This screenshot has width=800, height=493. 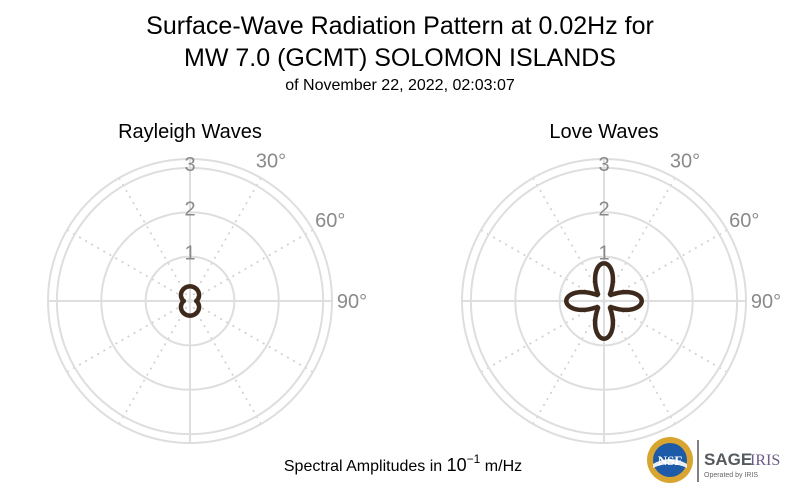 I want to click on amplitude-units-label: Spectral Amplitudes in 10−1 m/Hz, so click(x=403, y=463).